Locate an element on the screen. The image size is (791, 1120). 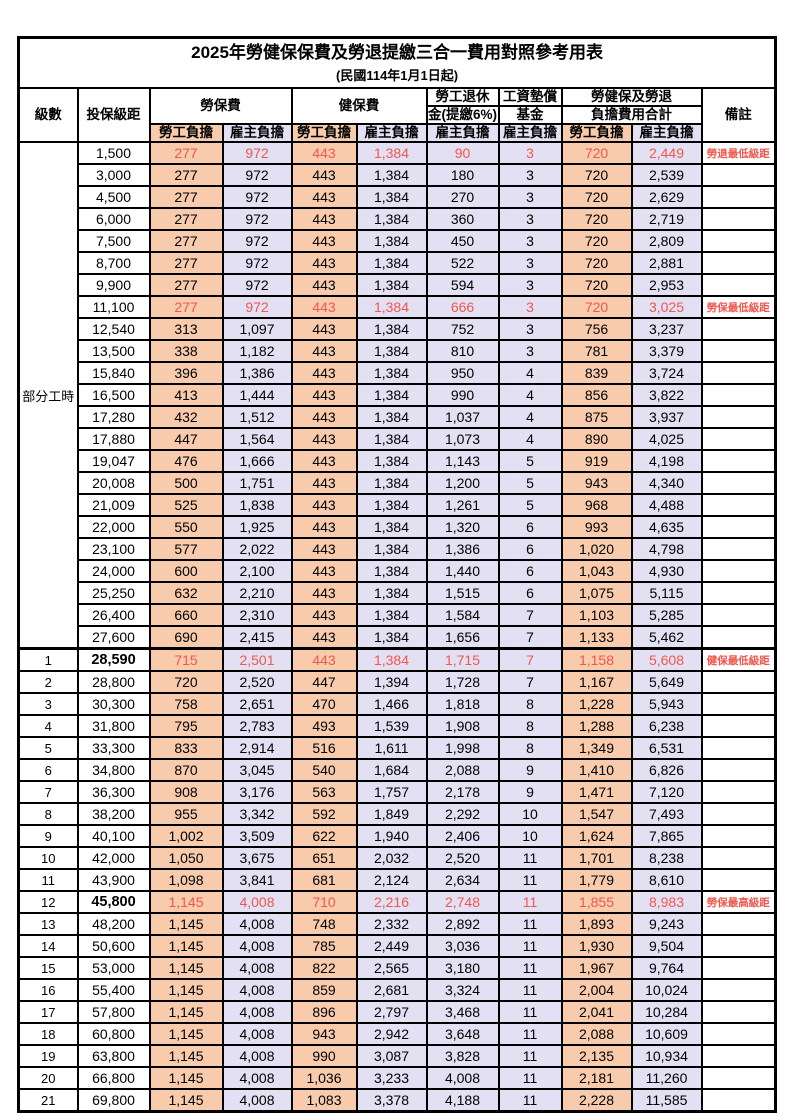
cell-value: 859 is located at coordinates (324, 990).